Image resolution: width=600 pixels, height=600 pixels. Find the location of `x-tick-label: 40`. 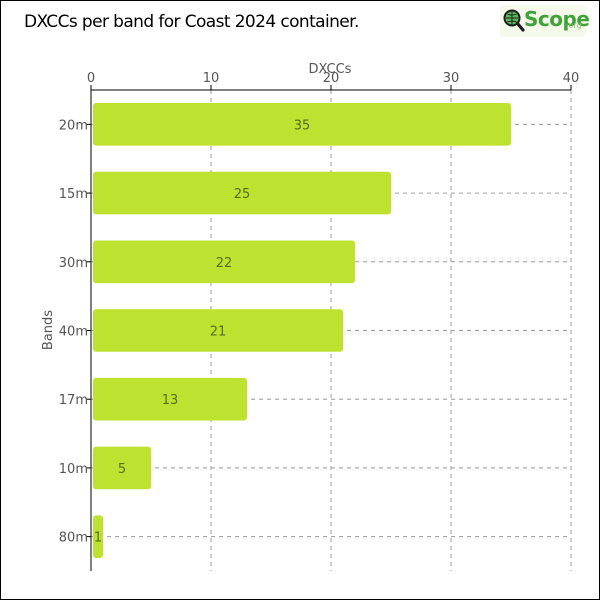

x-tick-label: 40 is located at coordinates (571, 78).